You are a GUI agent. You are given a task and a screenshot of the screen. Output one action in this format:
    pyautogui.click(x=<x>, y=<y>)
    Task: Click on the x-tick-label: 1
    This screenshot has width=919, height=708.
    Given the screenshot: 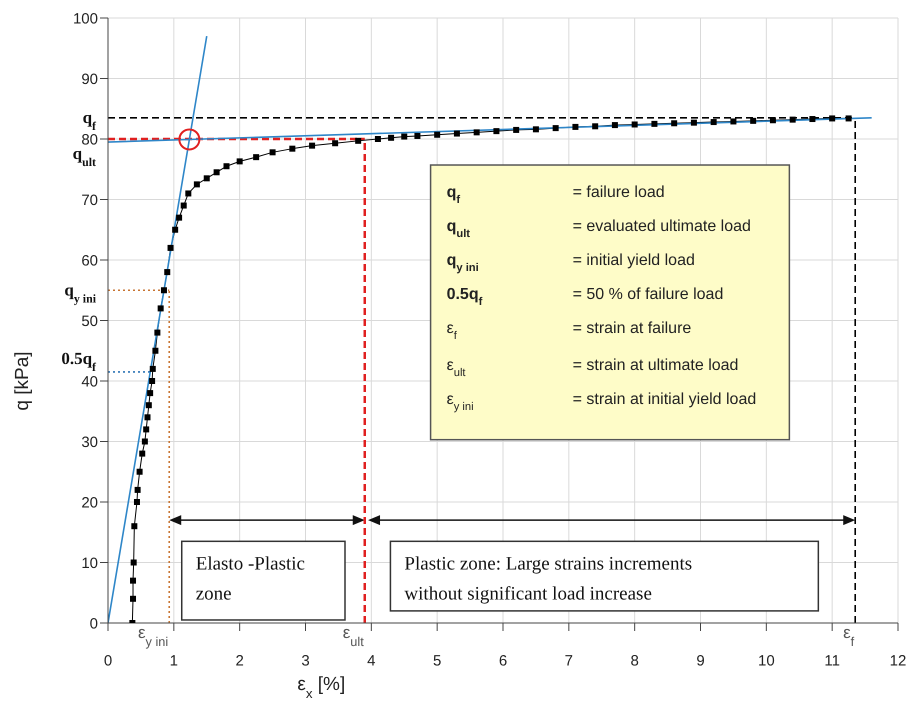 What is the action you would take?
    pyautogui.click(x=174, y=661)
    